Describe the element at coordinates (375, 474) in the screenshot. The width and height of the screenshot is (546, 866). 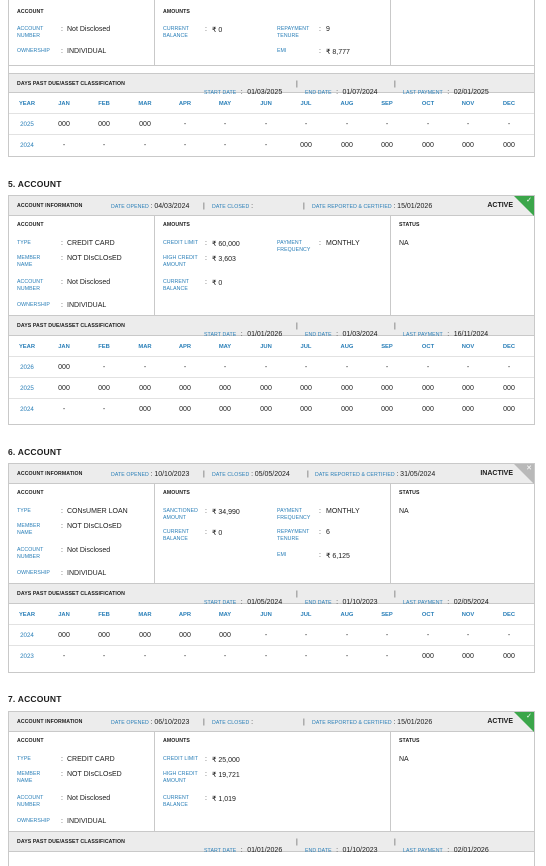
I see `date-reported-field: DATE REPORTED & CERTIFIED : 31/05/2024` at that location.